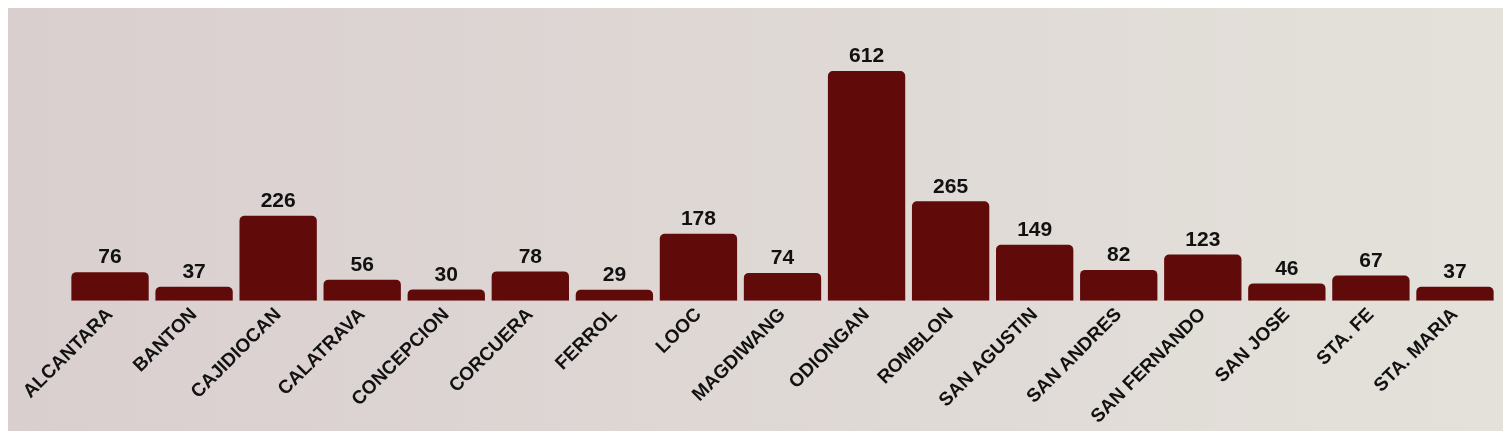 This screenshot has width=1511, height=439. Describe the element at coordinates (446, 273) in the screenshot. I see `data-label: 30` at that location.